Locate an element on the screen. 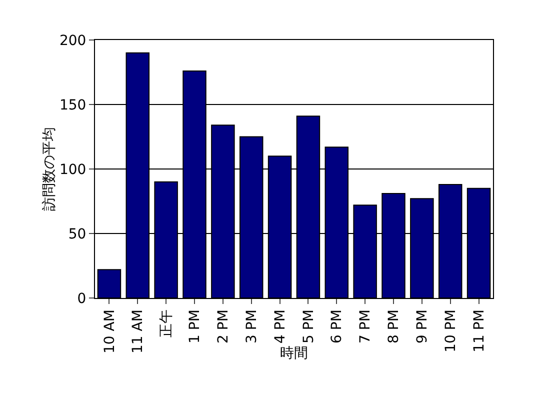 This screenshot has height=398, width=548. y-tick-label: 150 is located at coordinates (72, 105).